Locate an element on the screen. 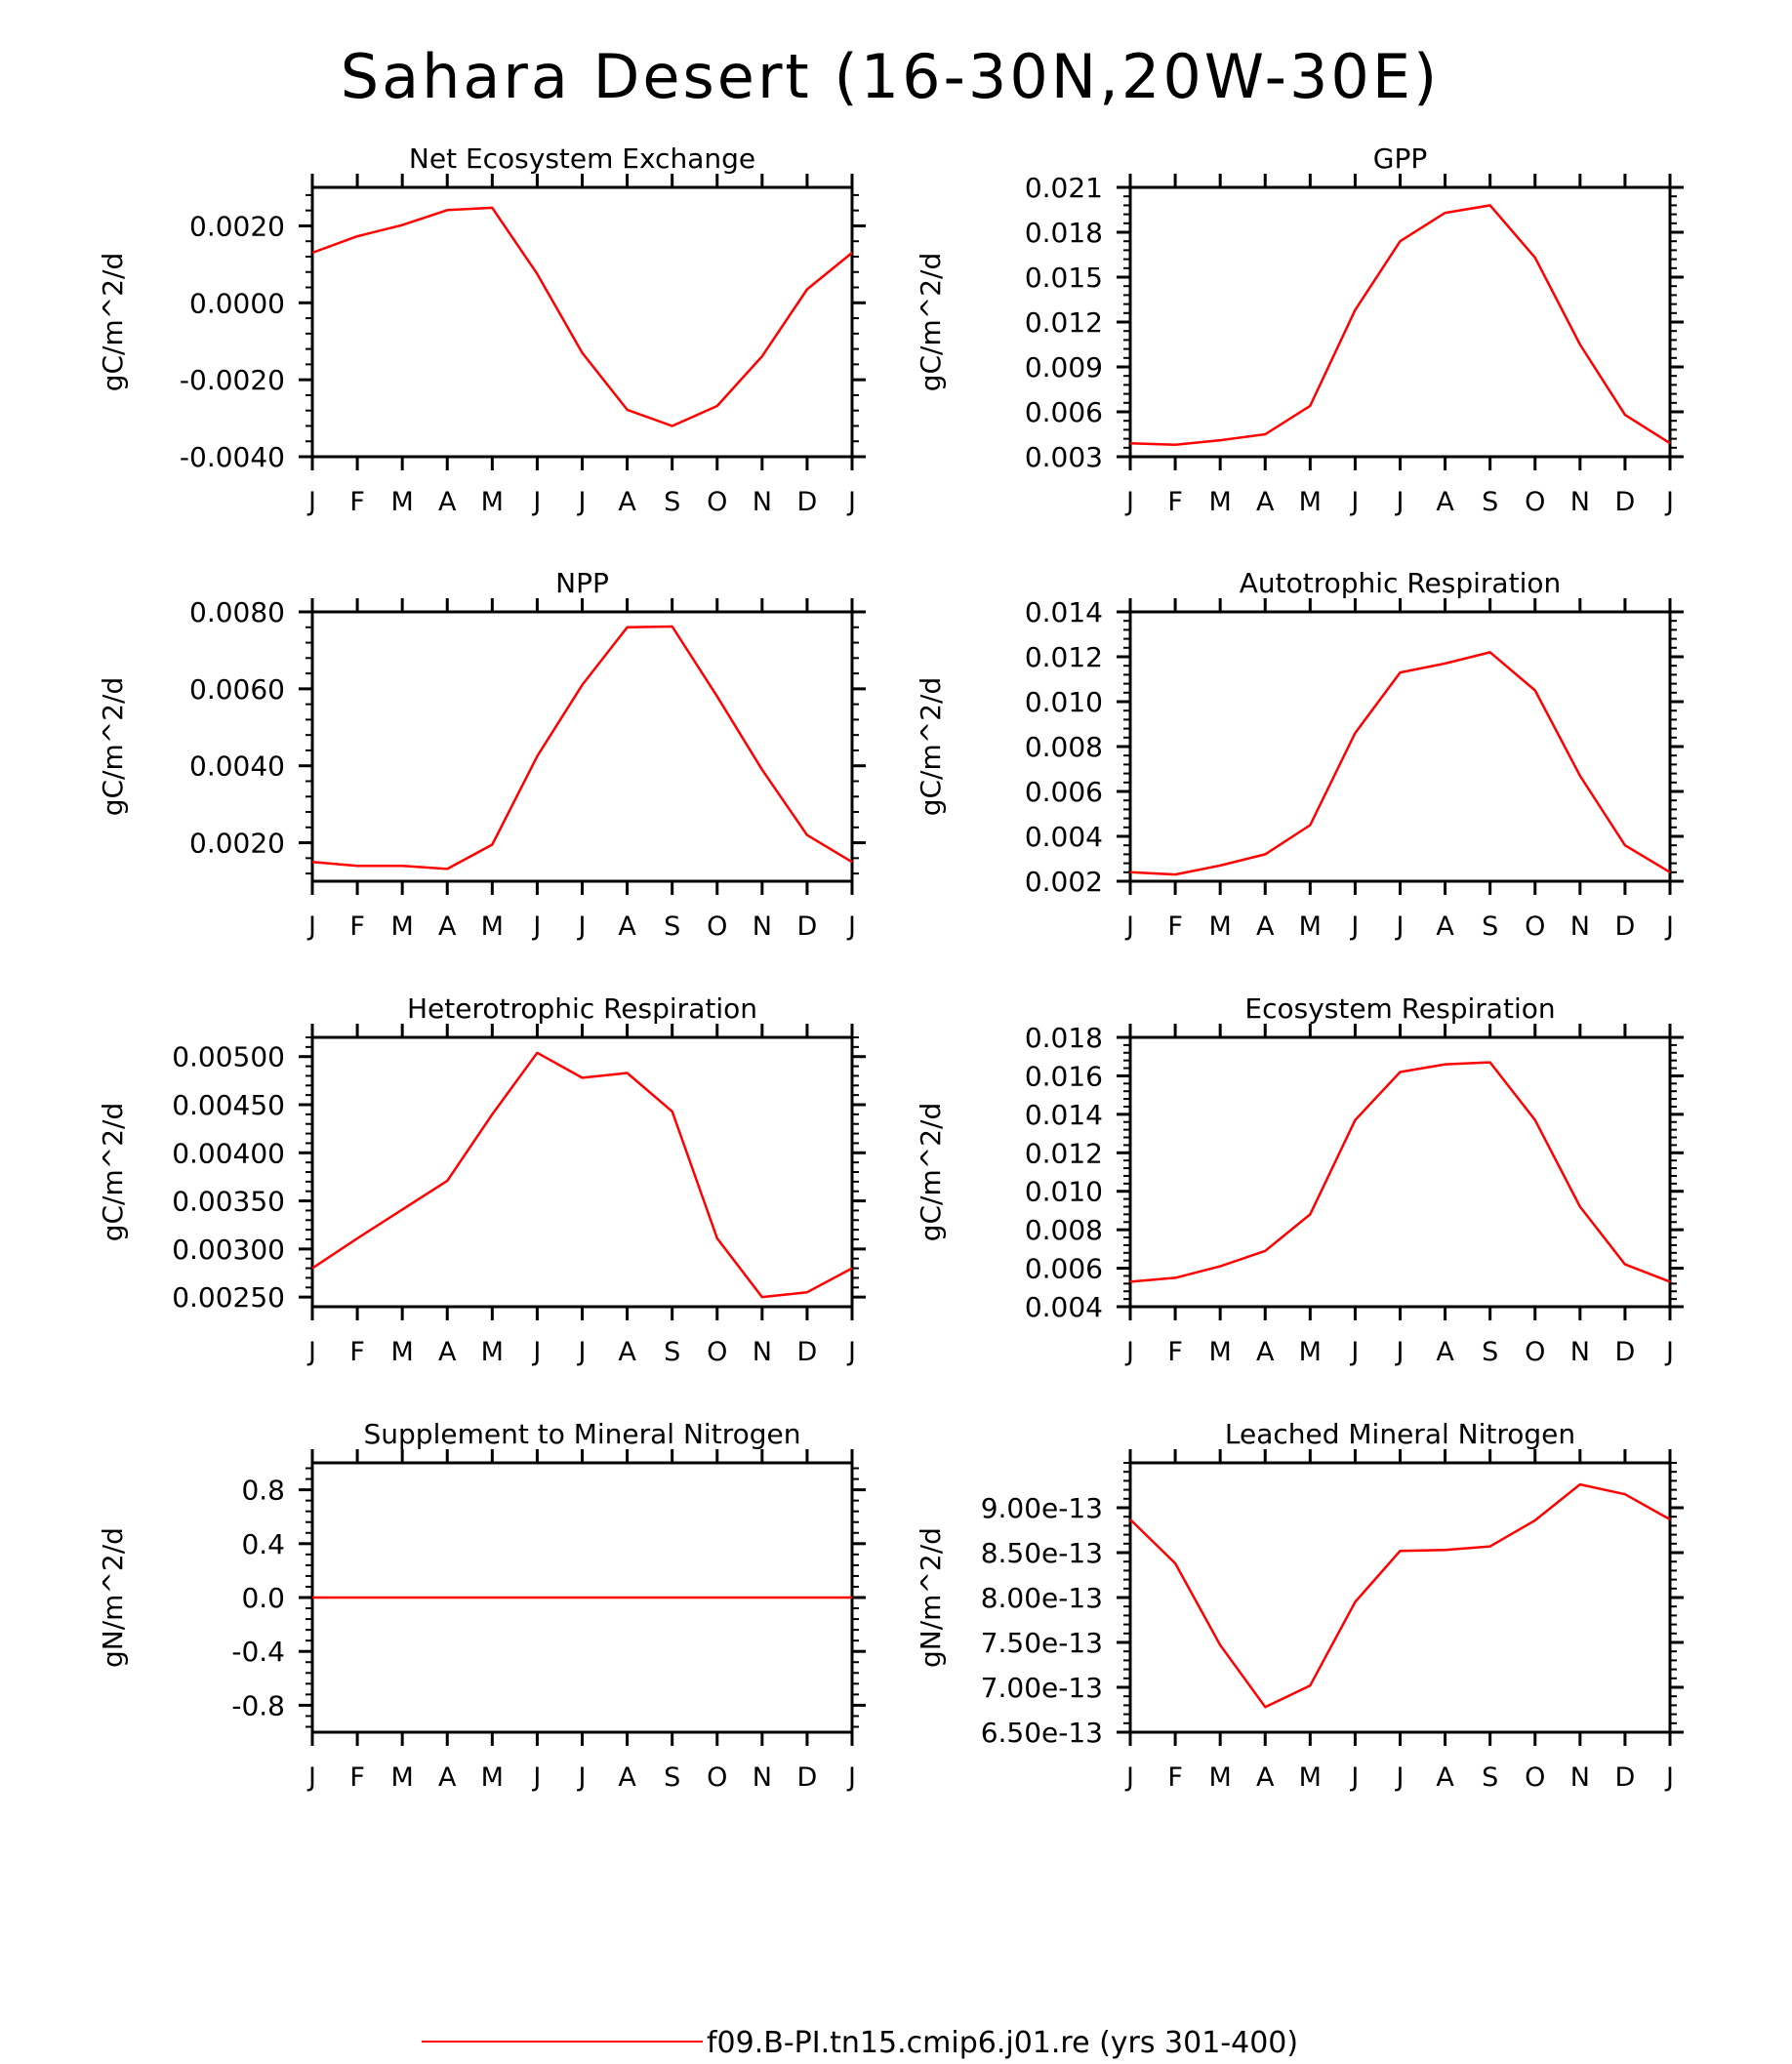 The height and width of the screenshot is (2064, 1792). y-tick-label: 0.021 is located at coordinates (1064, 188).